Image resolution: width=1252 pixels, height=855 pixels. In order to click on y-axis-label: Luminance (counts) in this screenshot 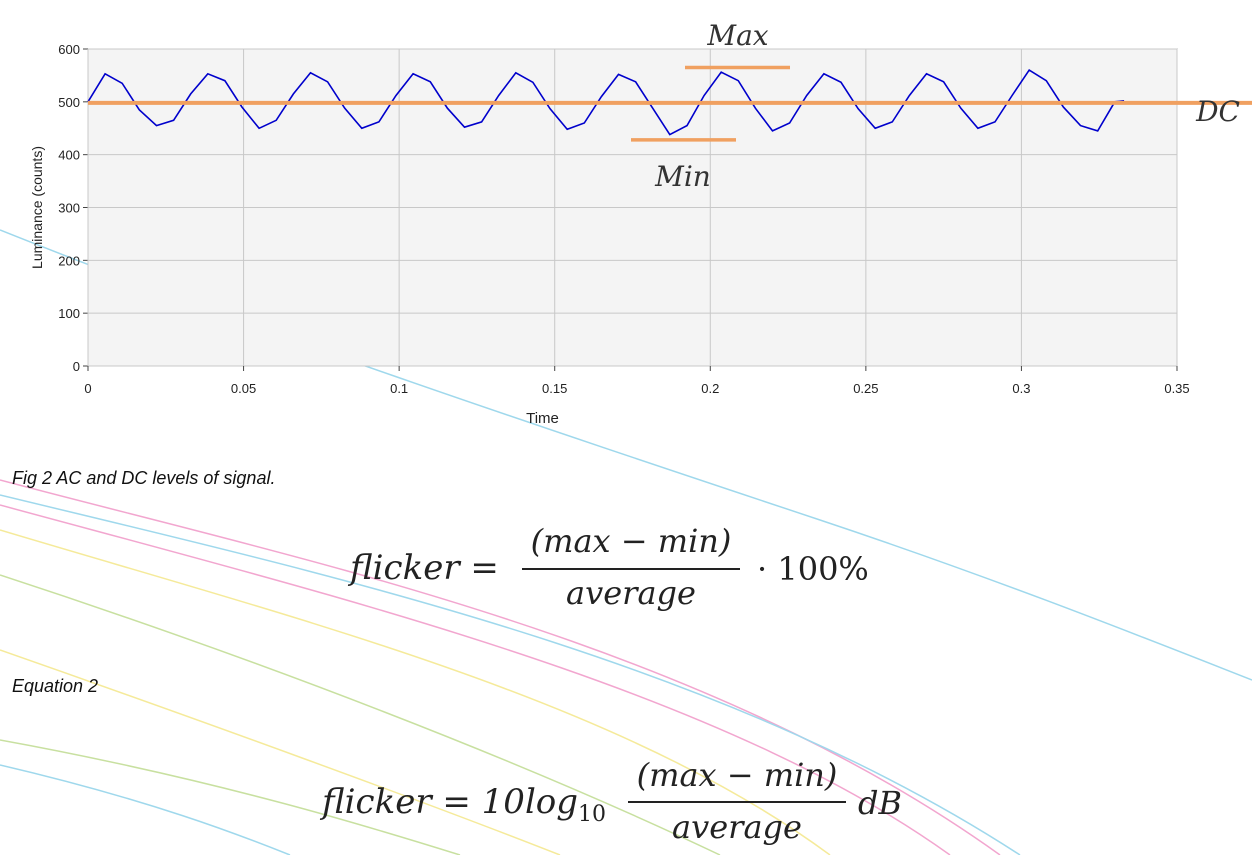, I will do `click(37, 207)`.